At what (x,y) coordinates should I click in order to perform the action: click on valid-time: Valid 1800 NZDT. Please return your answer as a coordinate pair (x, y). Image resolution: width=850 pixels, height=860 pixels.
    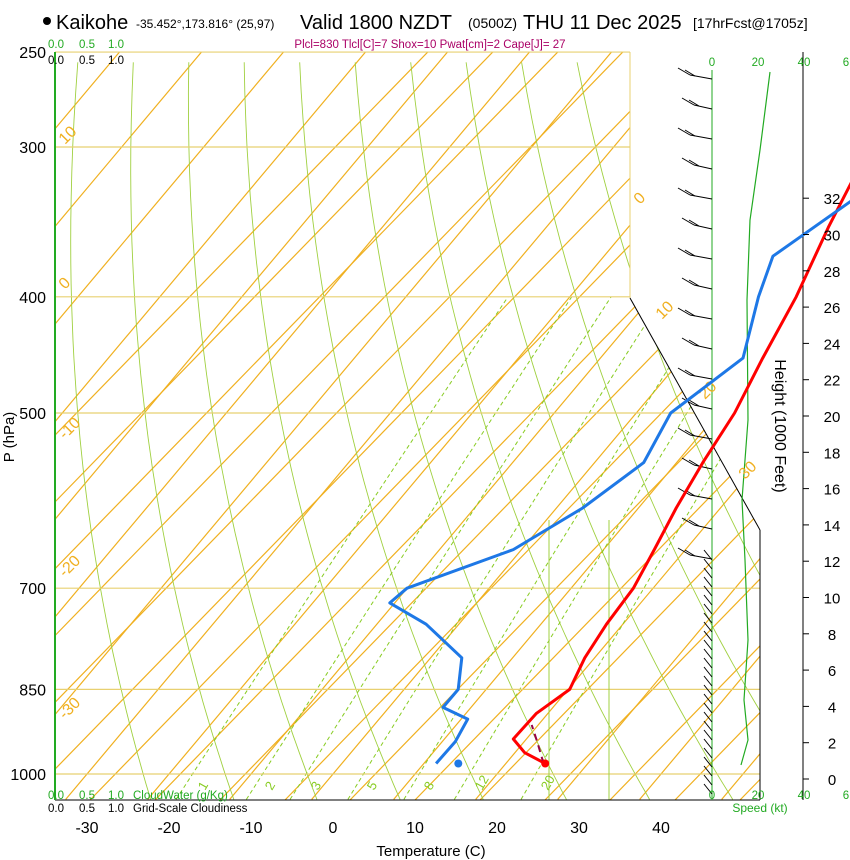
    Looking at the image, I should click on (376, 23).